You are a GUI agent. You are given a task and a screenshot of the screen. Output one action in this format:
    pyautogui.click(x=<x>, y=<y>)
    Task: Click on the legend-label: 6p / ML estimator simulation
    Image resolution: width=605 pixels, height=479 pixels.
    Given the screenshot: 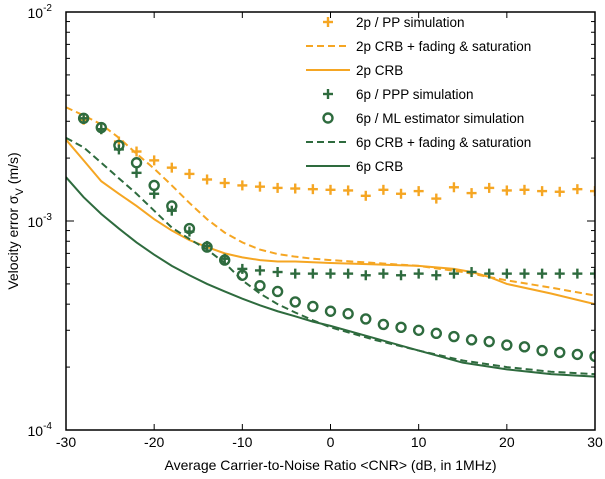 What is the action you would take?
    pyautogui.click(x=440, y=118)
    